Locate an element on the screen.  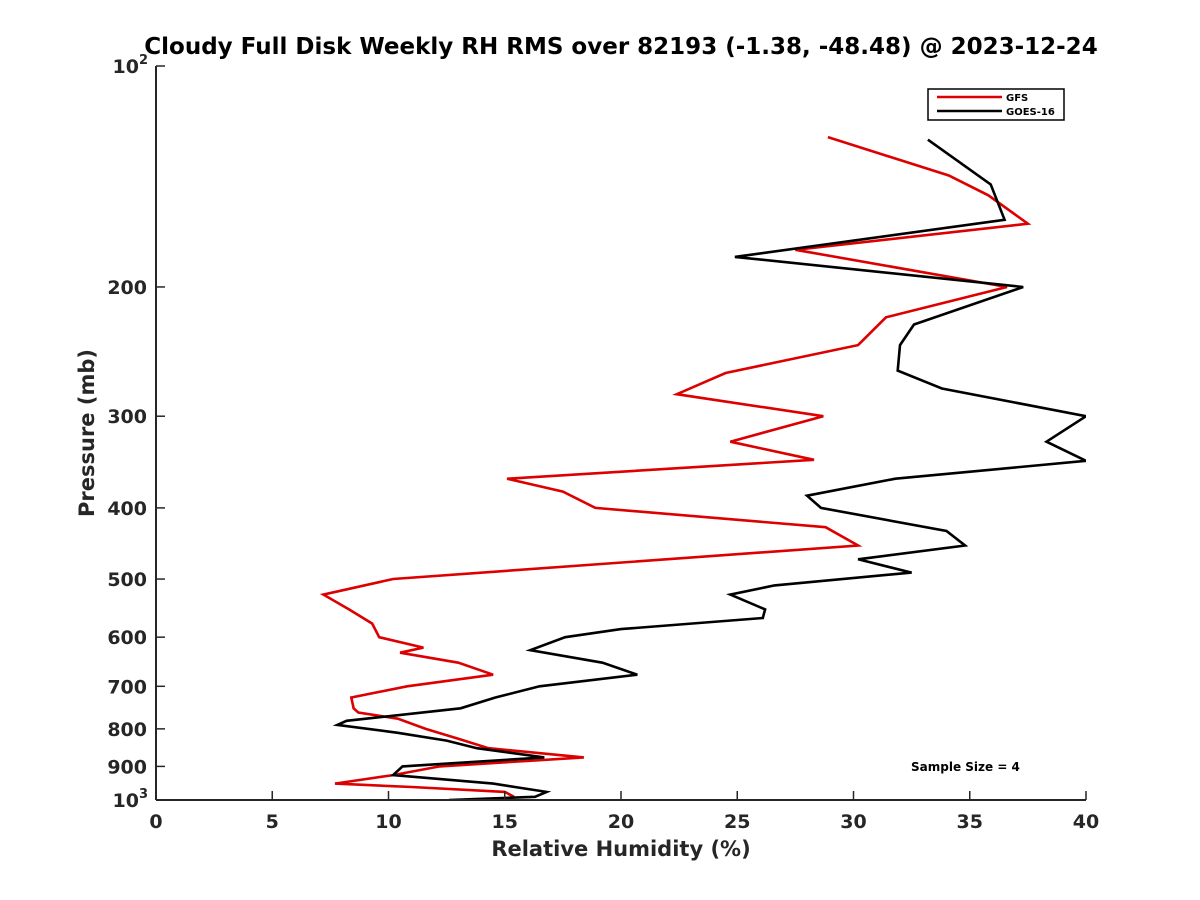
x-tick-label: 5 is located at coordinates (272, 822).